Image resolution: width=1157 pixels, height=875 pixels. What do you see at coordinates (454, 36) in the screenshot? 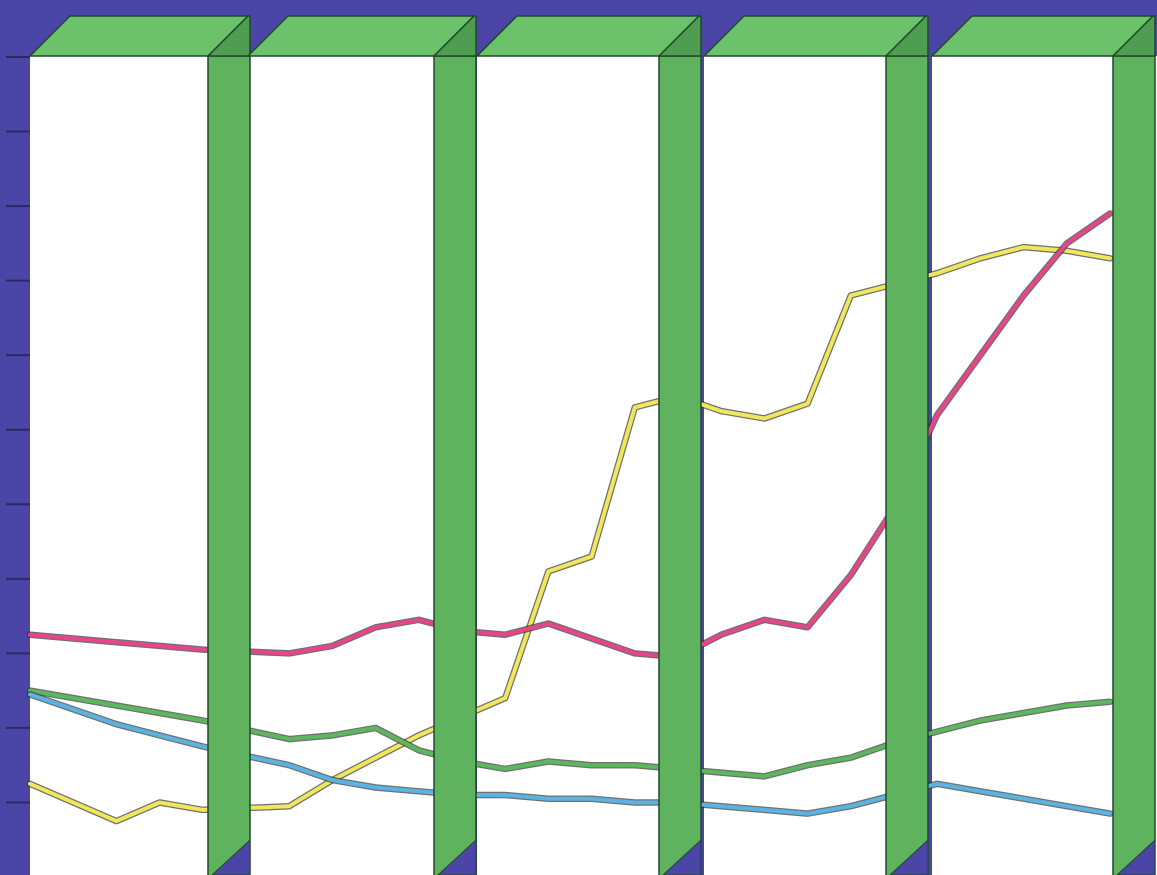
I see `pillar-1-side` at bounding box center [454, 36].